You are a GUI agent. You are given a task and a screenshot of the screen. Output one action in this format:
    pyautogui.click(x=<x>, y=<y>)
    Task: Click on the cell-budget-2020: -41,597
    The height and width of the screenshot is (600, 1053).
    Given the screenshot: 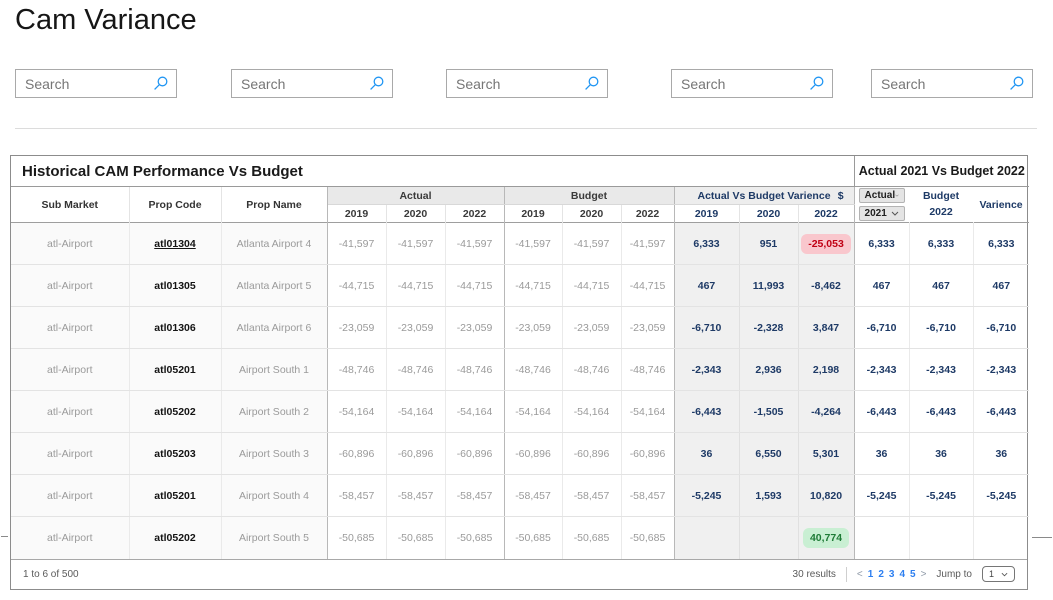 What is the action you would take?
    pyautogui.click(x=592, y=243)
    